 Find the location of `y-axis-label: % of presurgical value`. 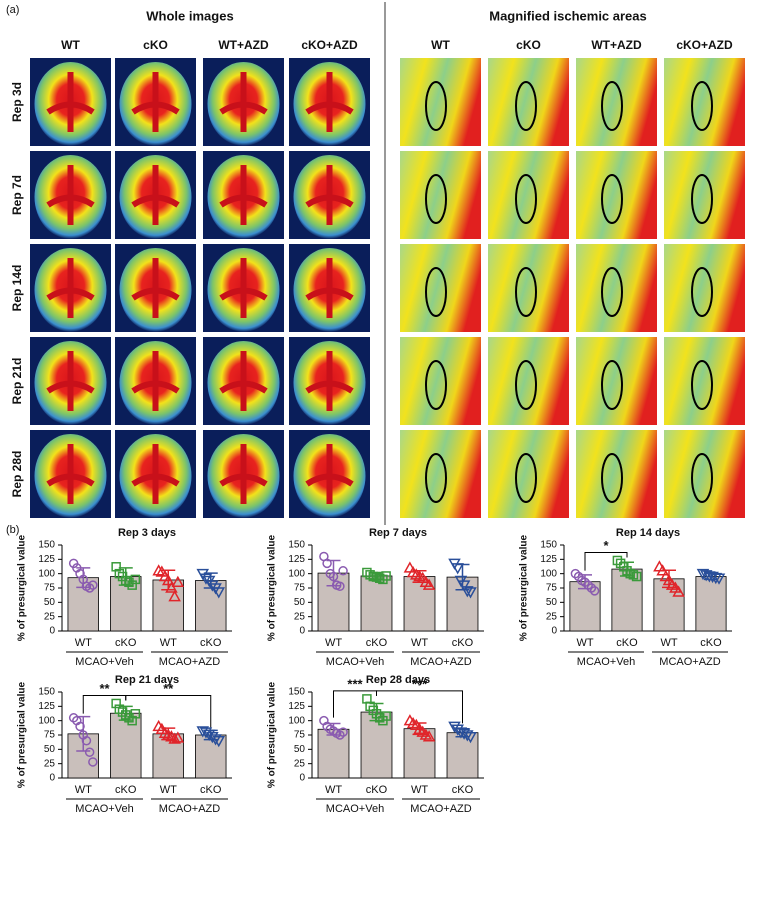

y-axis-label: % of presurgical value is located at coordinates (22, 734).